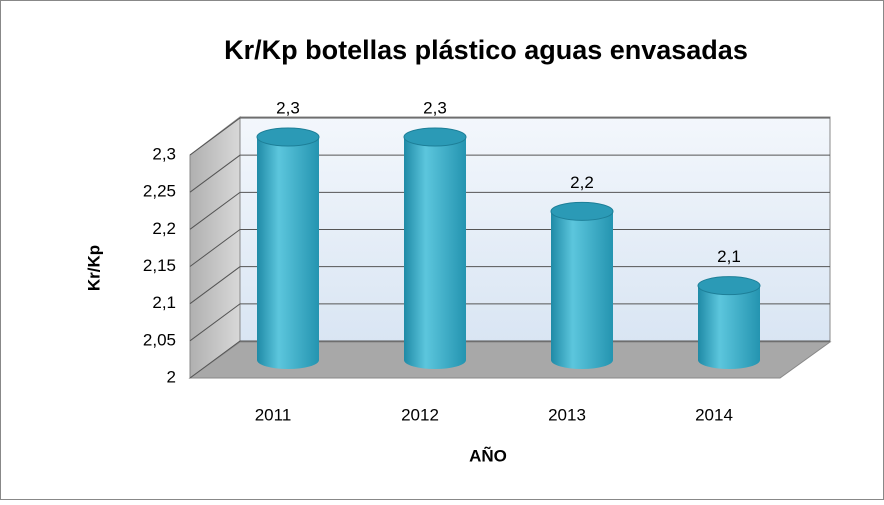 The width and height of the screenshot is (884, 505). What do you see at coordinates (567, 414) in the screenshot?
I see `x-tick-label: 2013` at bounding box center [567, 414].